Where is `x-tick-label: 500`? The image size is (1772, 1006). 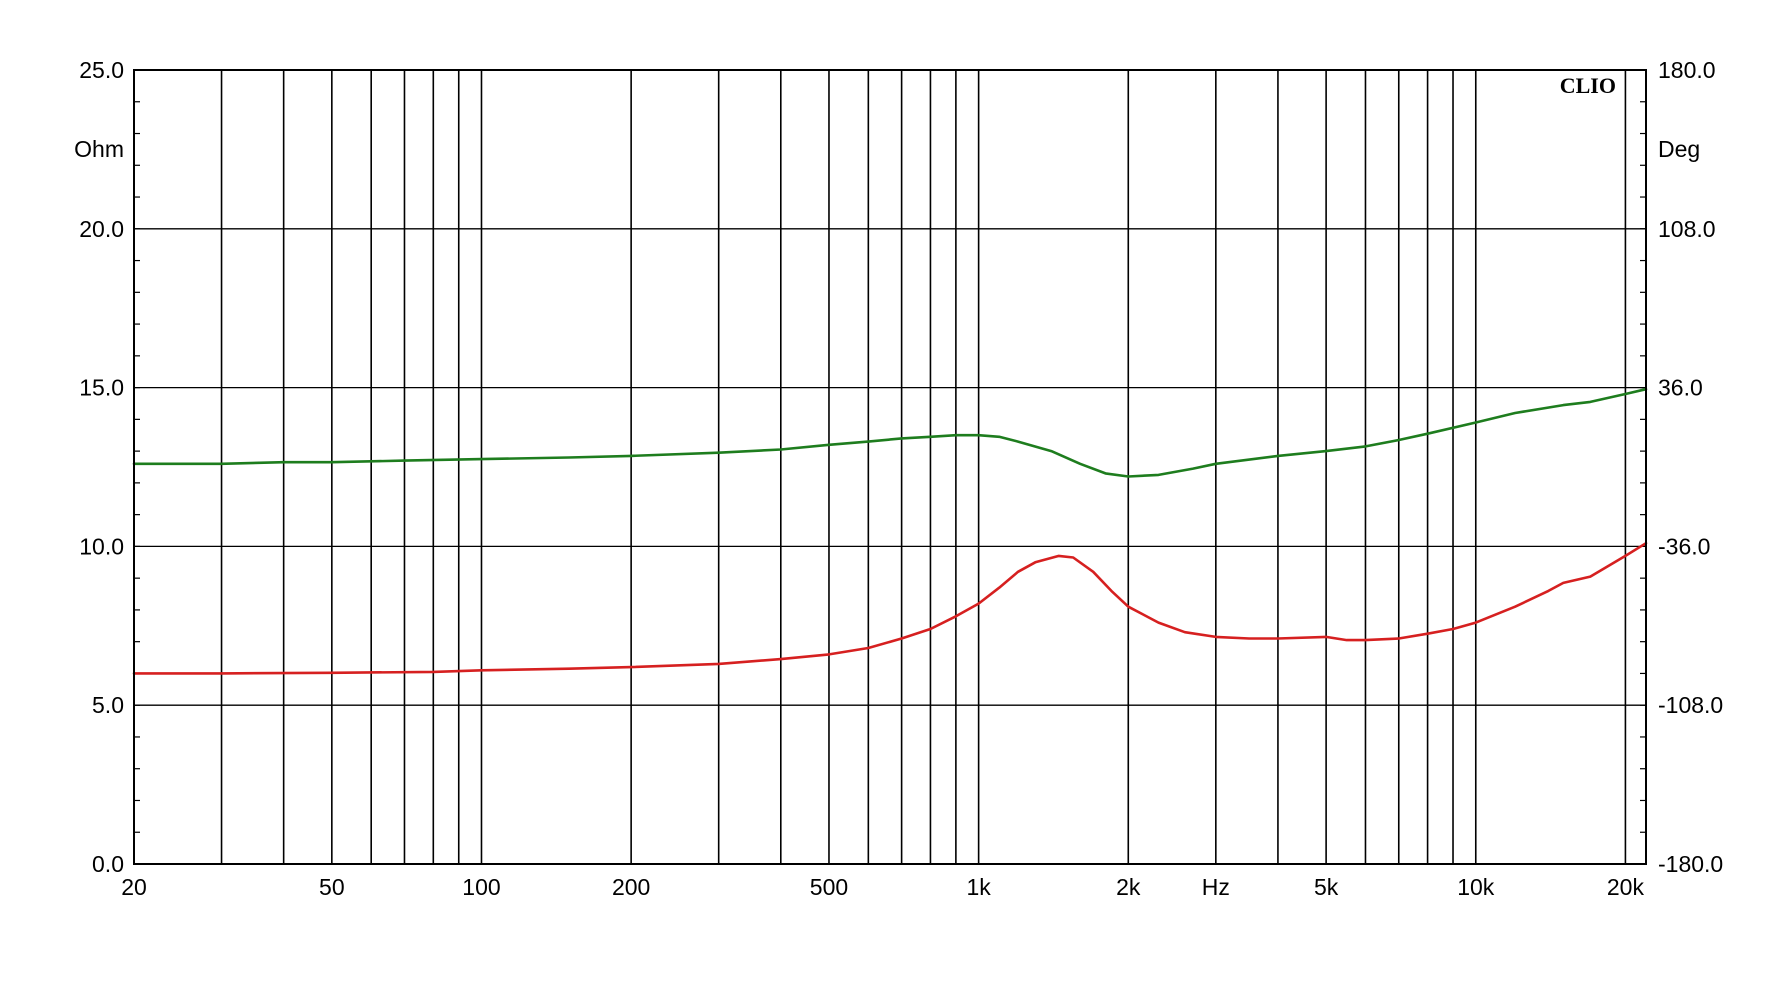 x-tick-label: 500 is located at coordinates (829, 887).